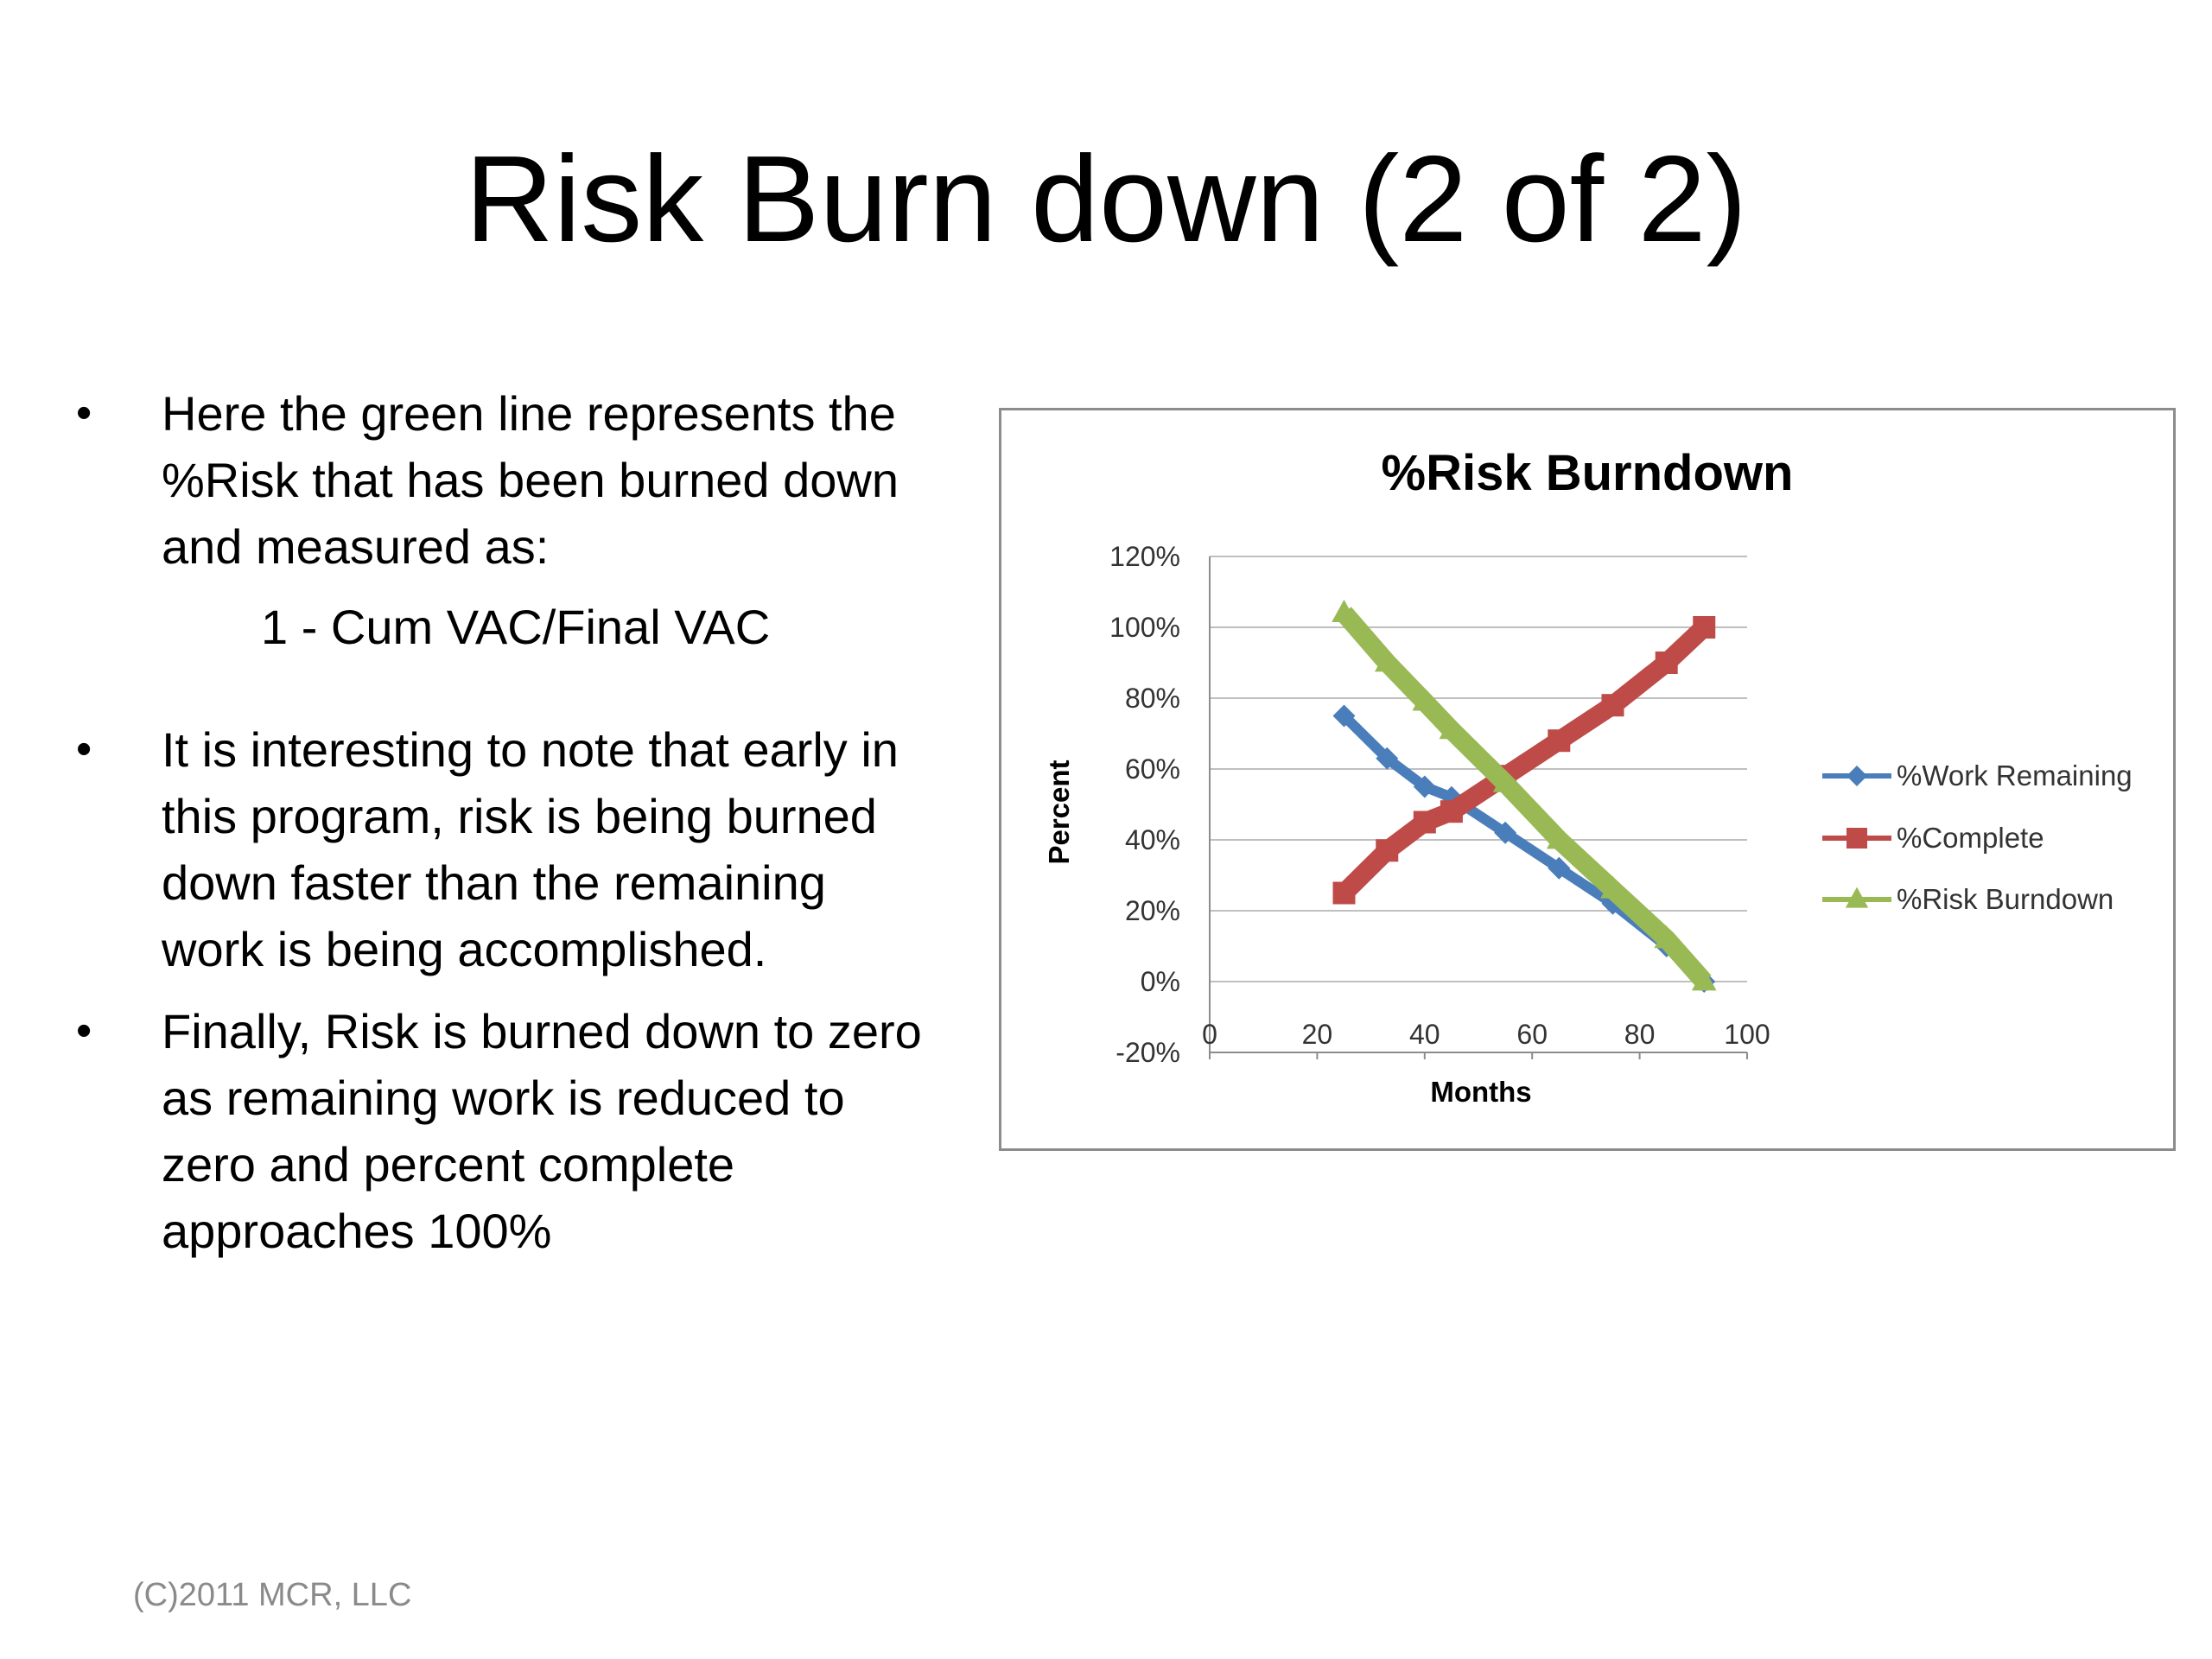 This screenshot has height=1659, width=2212. I want to click on y-tick-label: 120%, so click(1144, 556).